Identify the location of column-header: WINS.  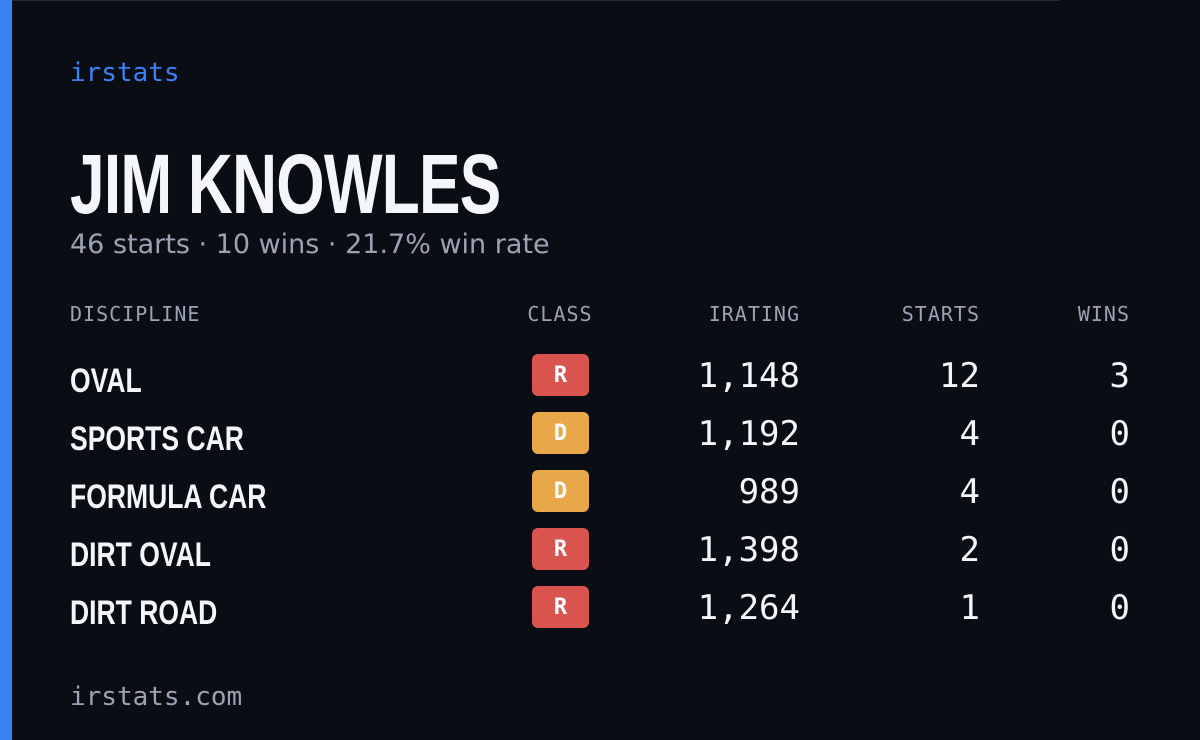
(1103, 314).